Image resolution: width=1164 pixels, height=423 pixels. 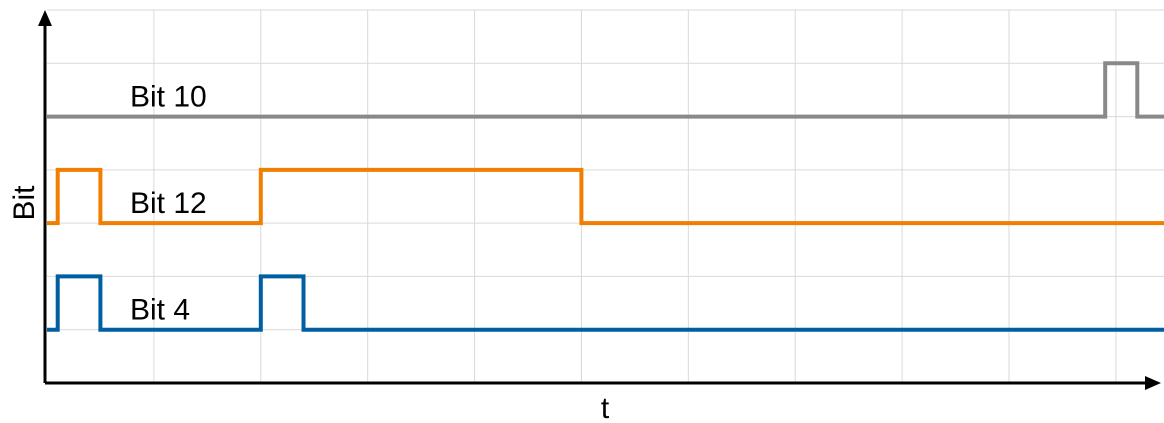 I want to click on x-axis-label: t, so click(x=605, y=407).